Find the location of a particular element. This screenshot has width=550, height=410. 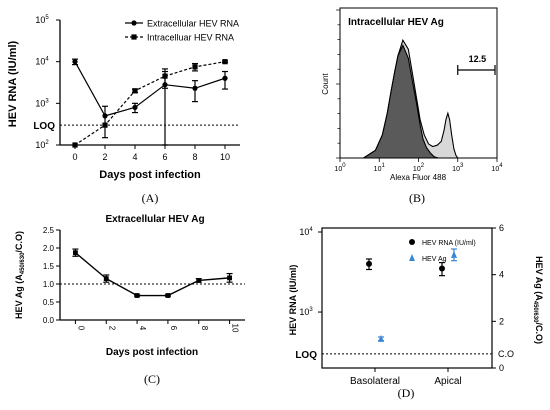

panel-d-category-label: Apical is located at coordinates (447, 381).